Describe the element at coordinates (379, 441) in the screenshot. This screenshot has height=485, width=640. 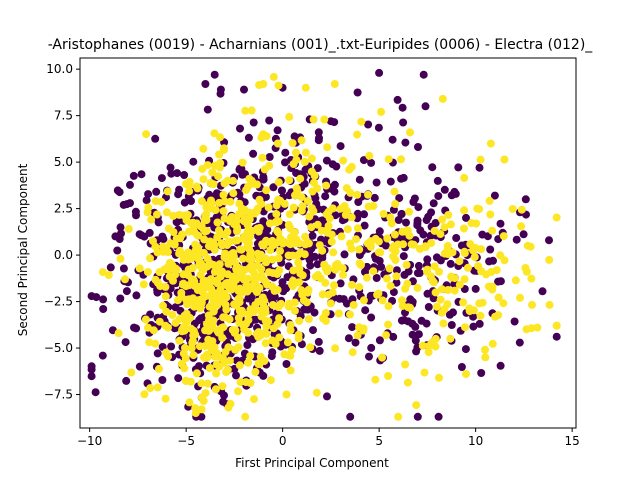
I see `x-tick-label: 5` at that location.